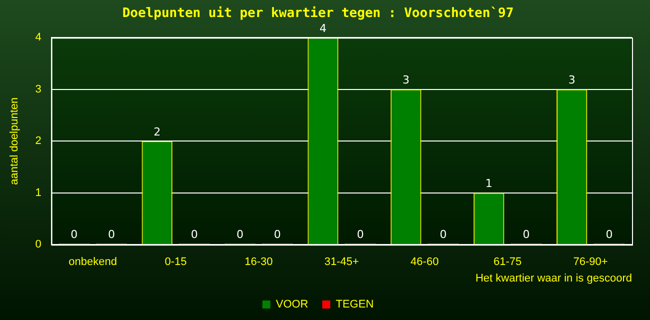 The height and width of the screenshot is (320, 650). I want to click on x-tick-label: 61-75, so click(508, 262).